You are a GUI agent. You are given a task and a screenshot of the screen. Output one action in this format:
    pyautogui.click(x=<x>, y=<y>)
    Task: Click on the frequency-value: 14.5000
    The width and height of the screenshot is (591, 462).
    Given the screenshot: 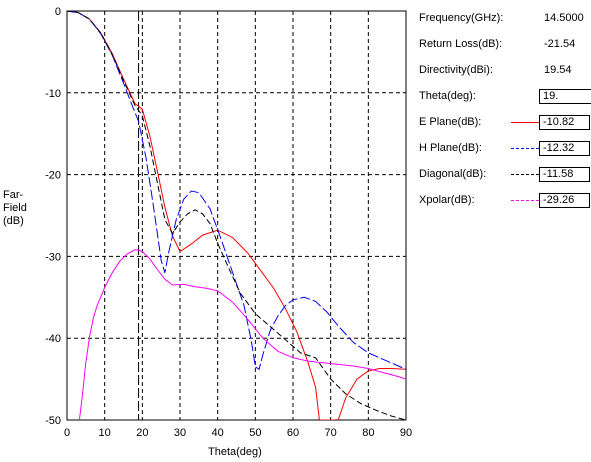 What is the action you would take?
    pyautogui.click(x=564, y=18)
    